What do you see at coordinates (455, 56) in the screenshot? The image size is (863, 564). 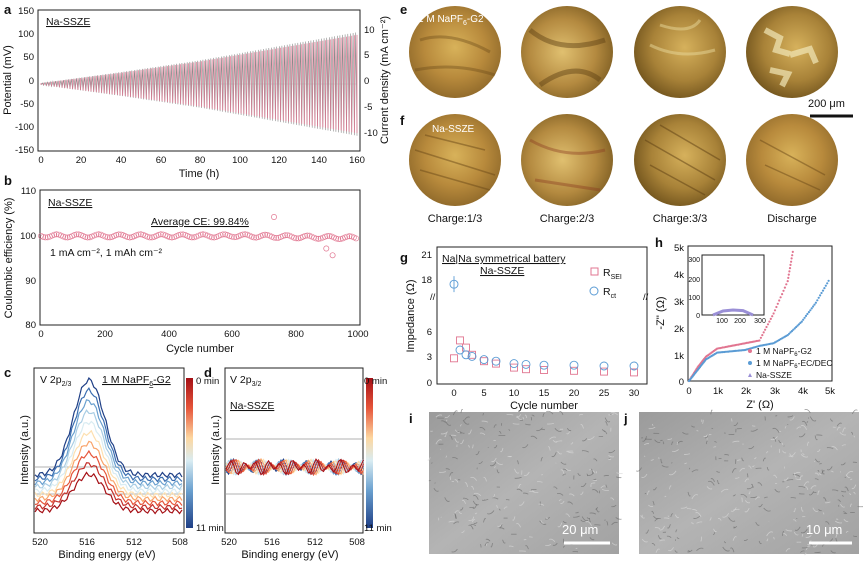 I see `texture` at bounding box center [455, 56].